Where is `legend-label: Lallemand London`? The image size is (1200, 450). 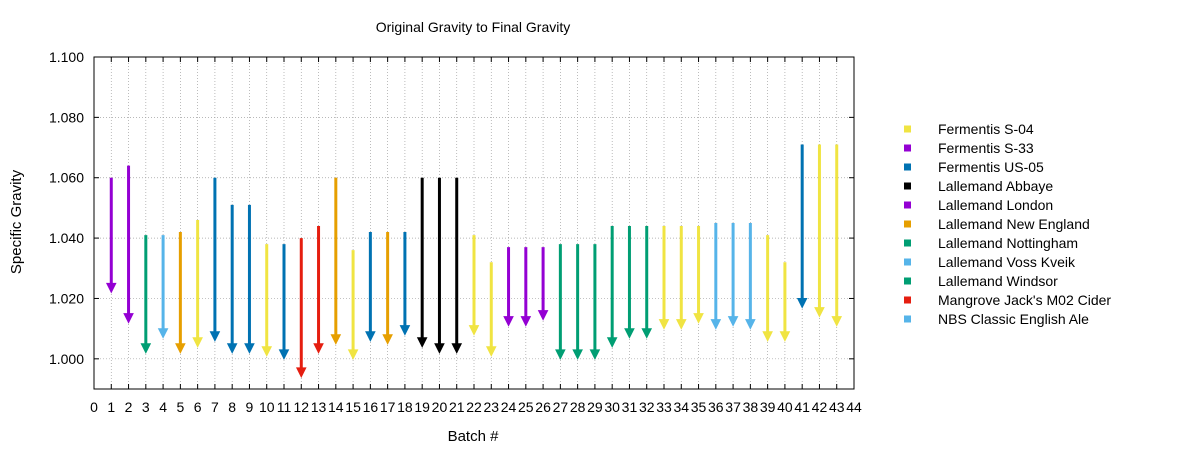 legend-label: Lallemand London is located at coordinates (995, 205).